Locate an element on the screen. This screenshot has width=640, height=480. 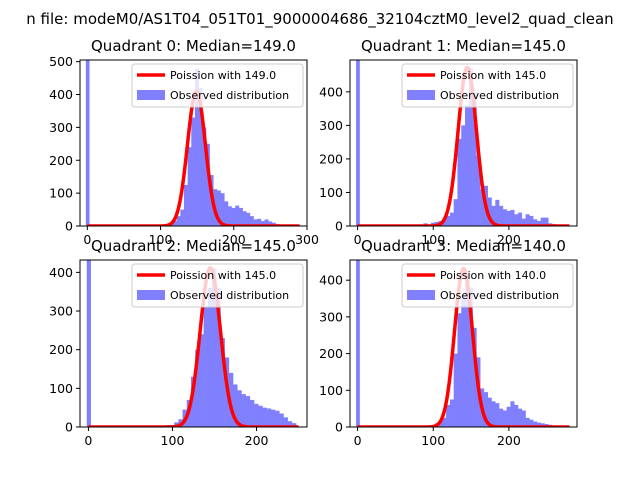
x-tick-label: 300 is located at coordinates (307, 239).